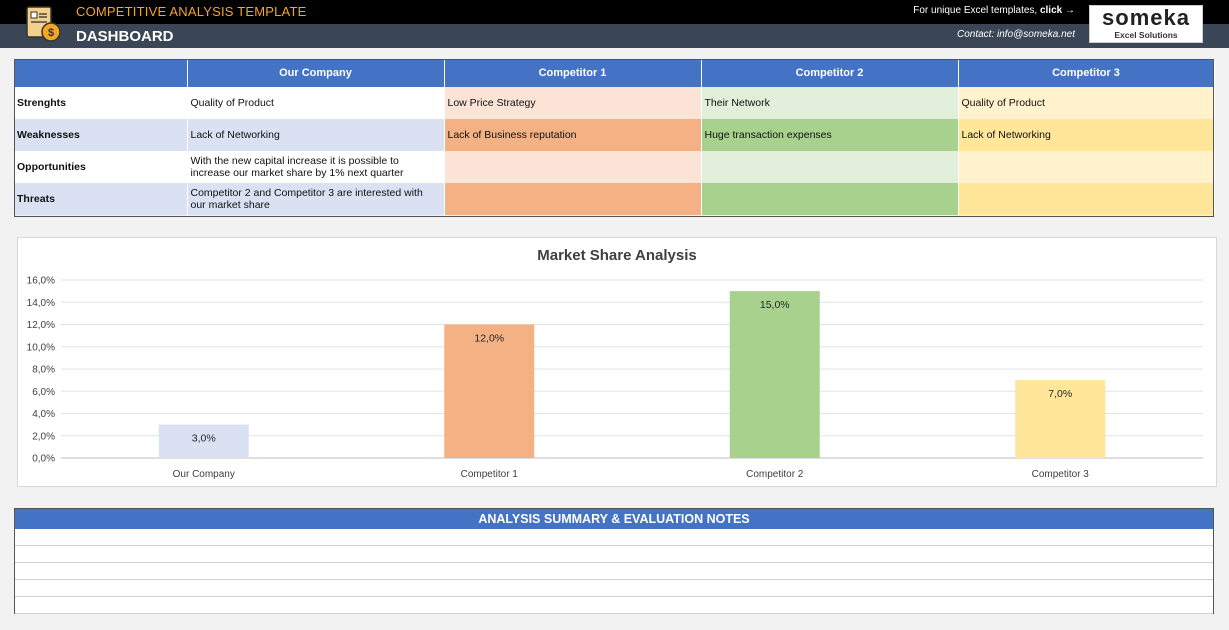  What do you see at coordinates (1061, 474) in the screenshot?
I see `x-tick-label: Competitor 3` at bounding box center [1061, 474].